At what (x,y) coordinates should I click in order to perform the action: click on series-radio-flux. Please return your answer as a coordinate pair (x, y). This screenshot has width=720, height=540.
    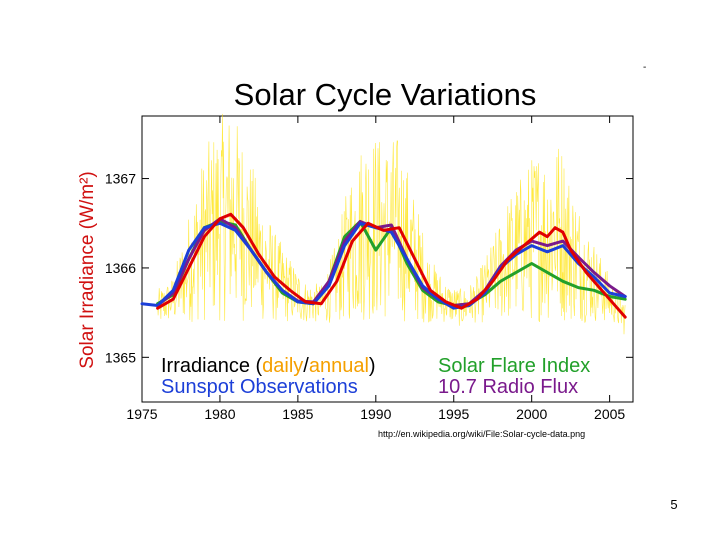
    Looking at the image, I should click on (391, 262).